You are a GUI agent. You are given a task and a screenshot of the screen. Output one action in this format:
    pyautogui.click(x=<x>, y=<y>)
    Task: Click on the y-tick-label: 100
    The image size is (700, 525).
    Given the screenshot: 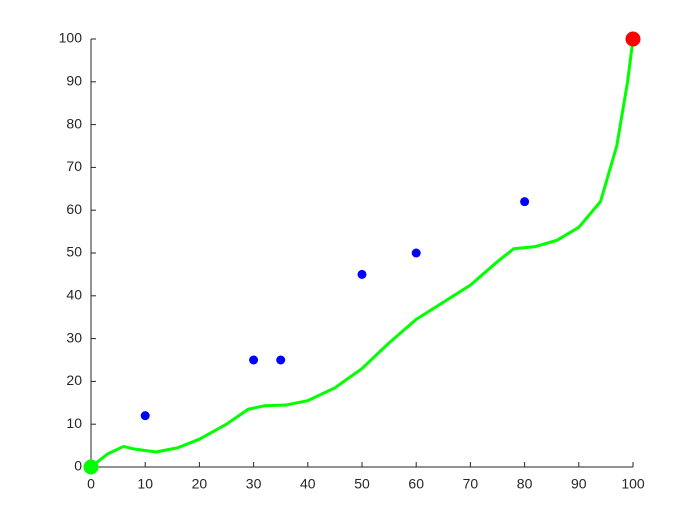 What is the action you would take?
    pyautogui.click(x=71, y=38)
    